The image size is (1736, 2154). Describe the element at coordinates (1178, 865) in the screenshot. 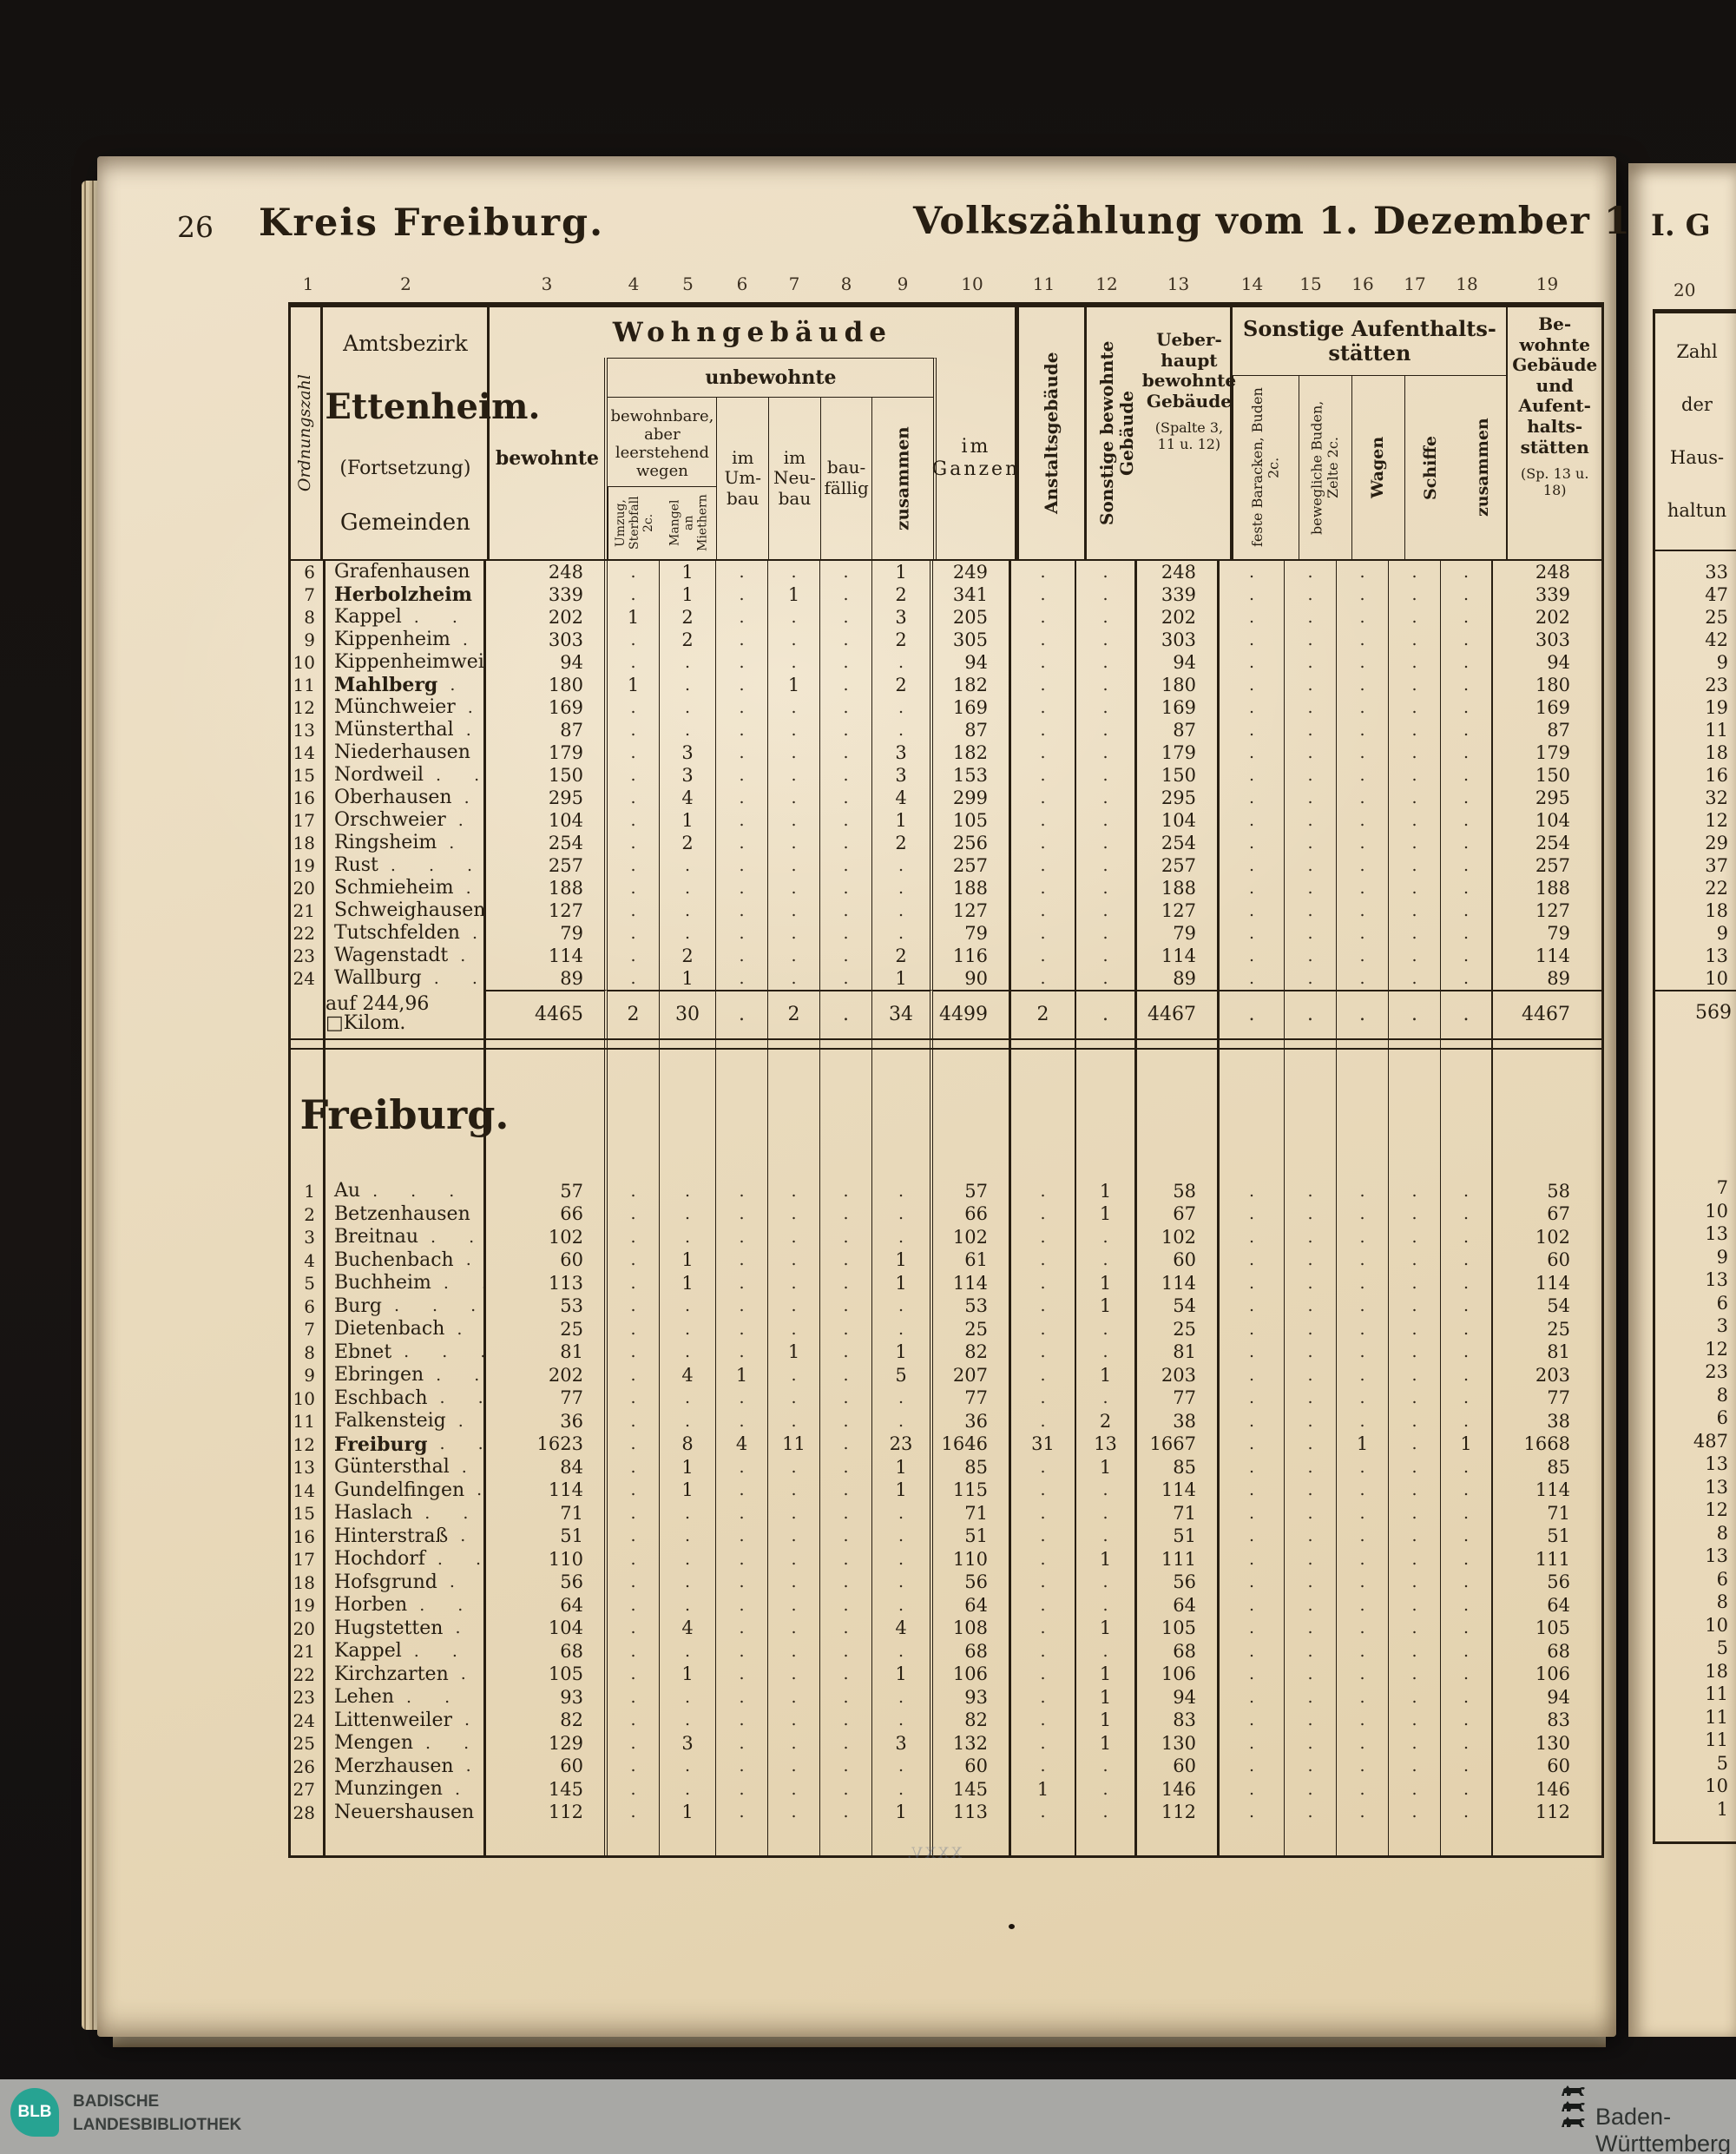

I see `value-cell: 257` at that location.